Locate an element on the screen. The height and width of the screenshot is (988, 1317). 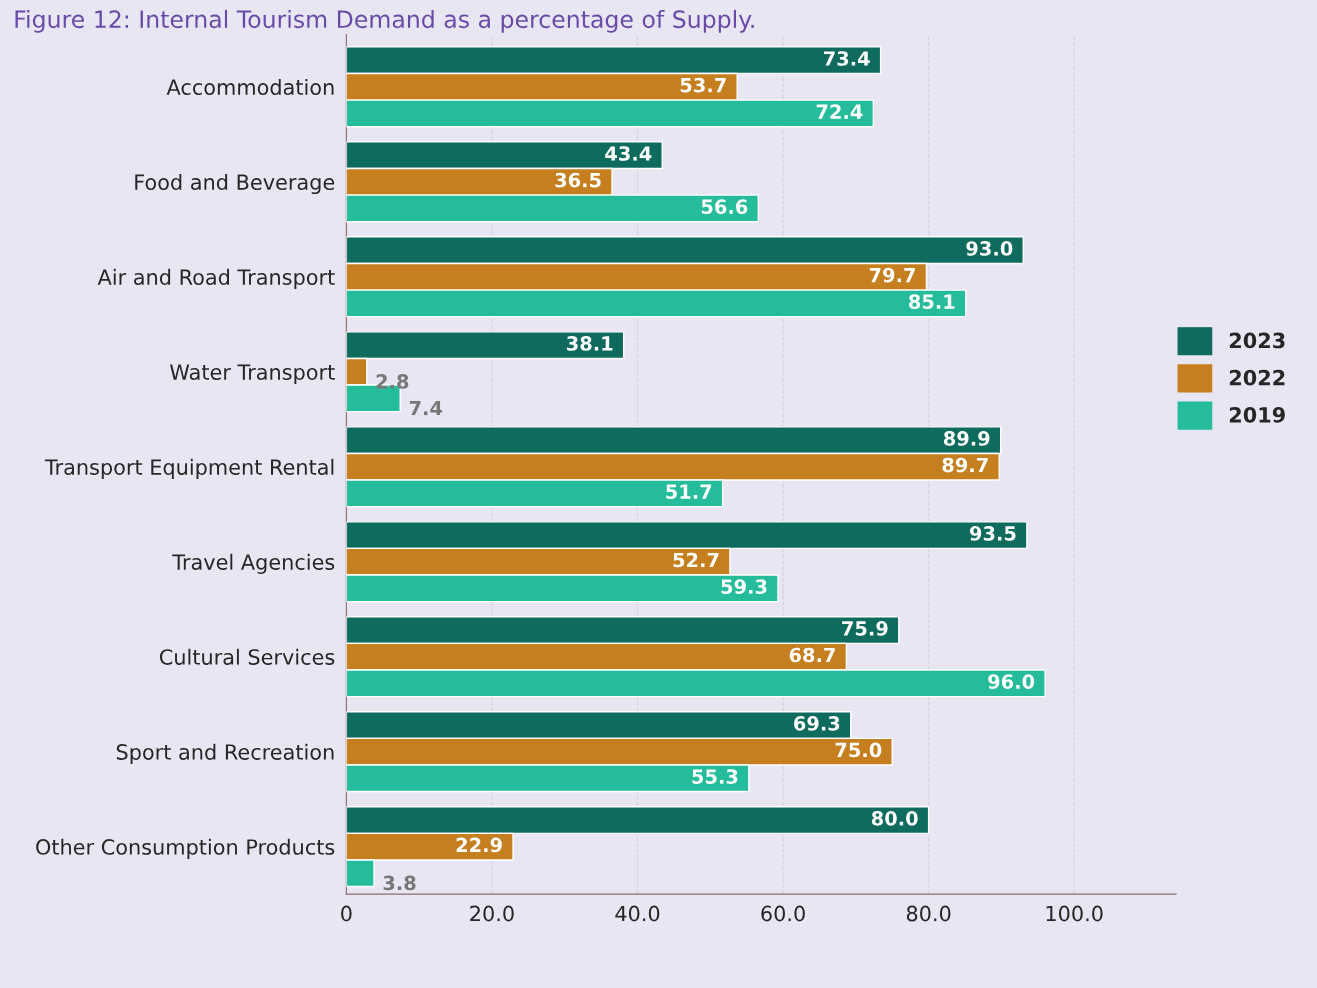
data-label: 55.3 is located at coordinates (715, 776).